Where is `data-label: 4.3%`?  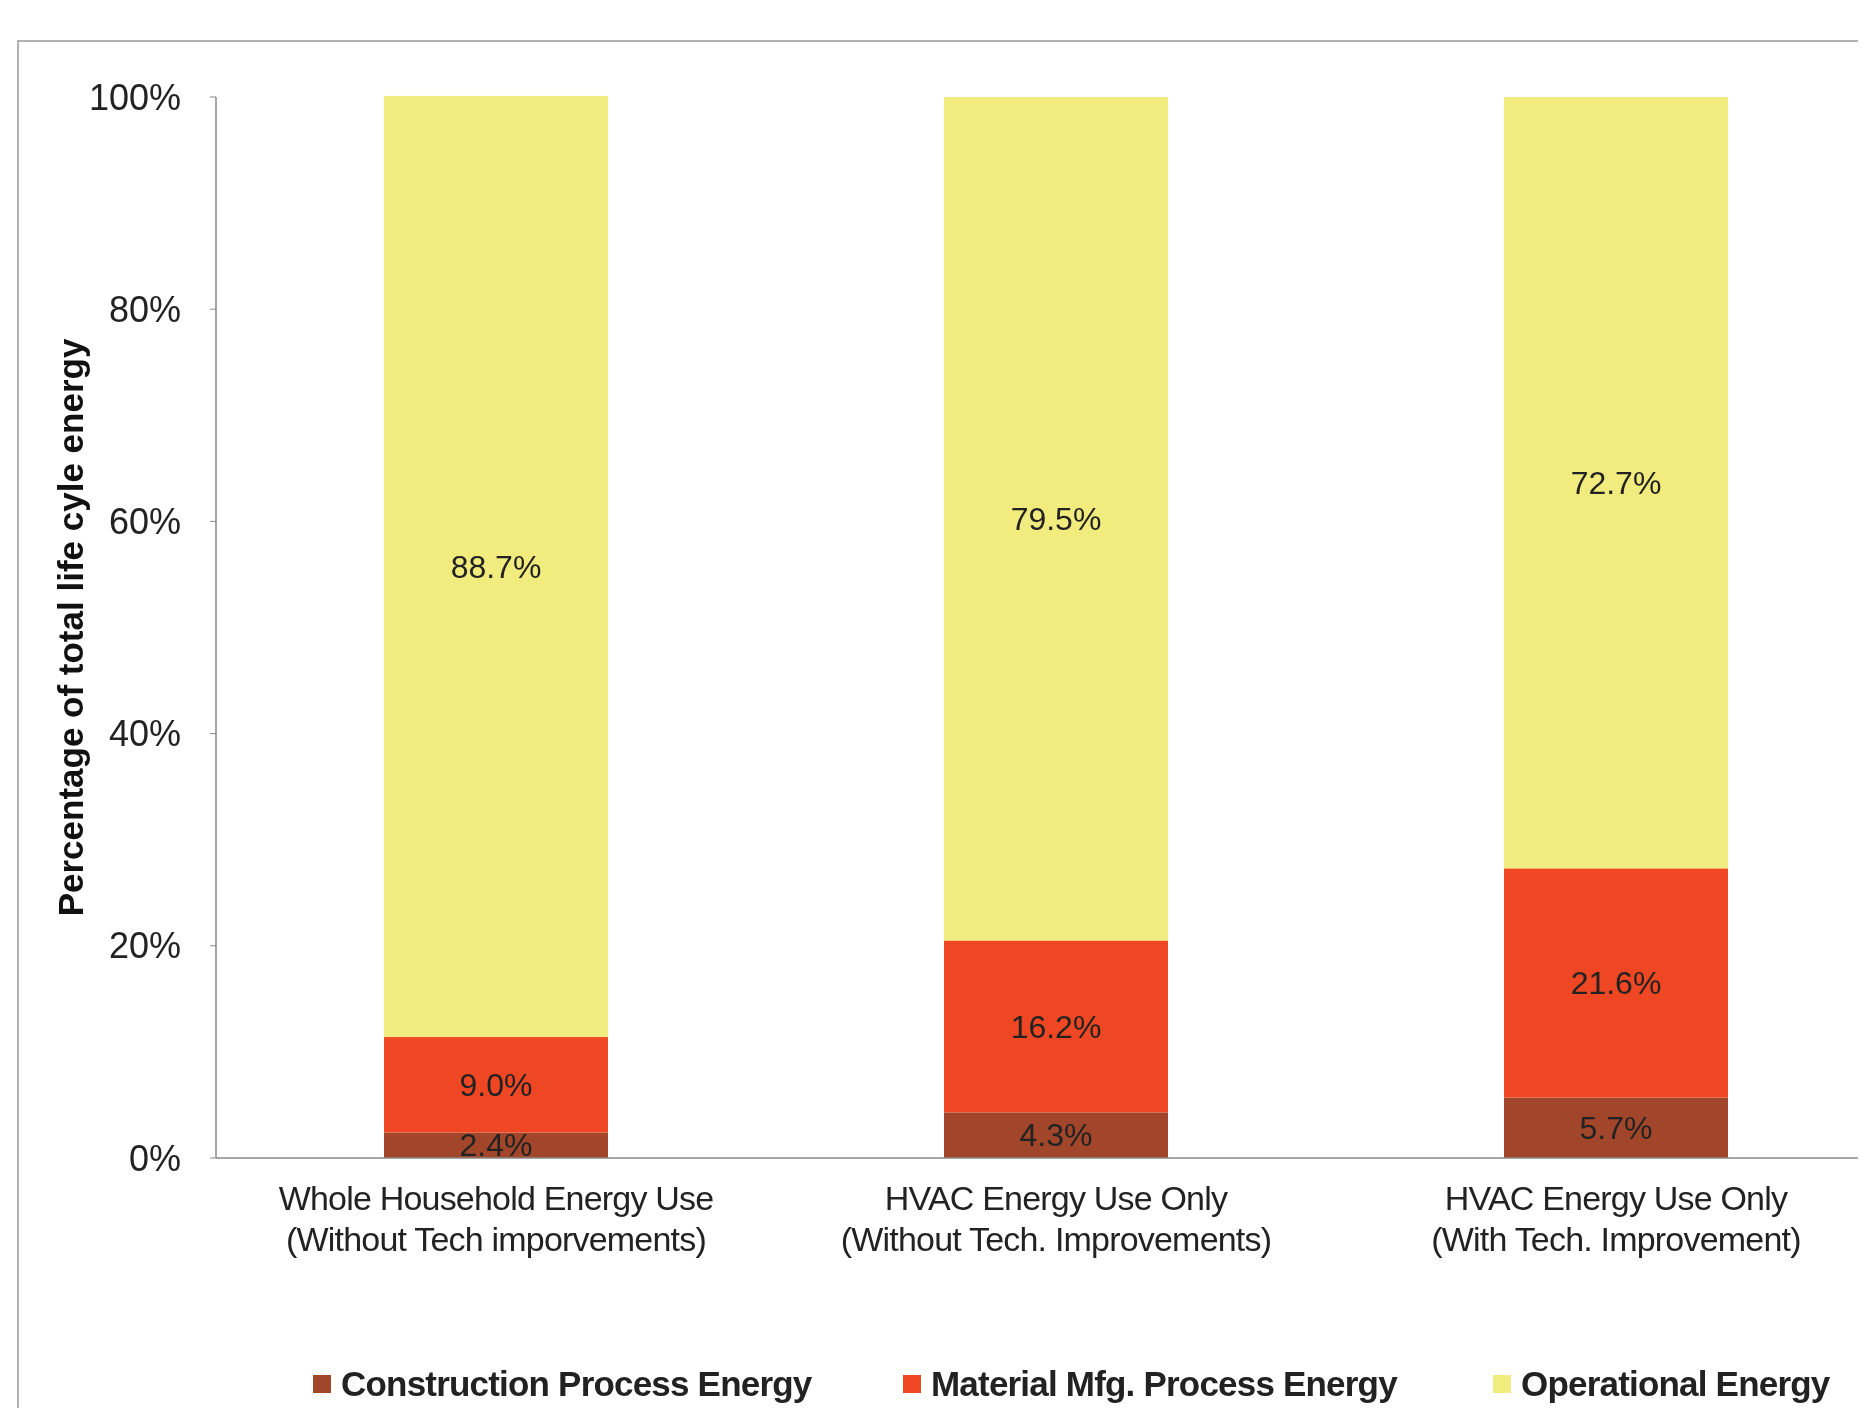 data-label: 4.3% is located at coordinates (1056, 1135).